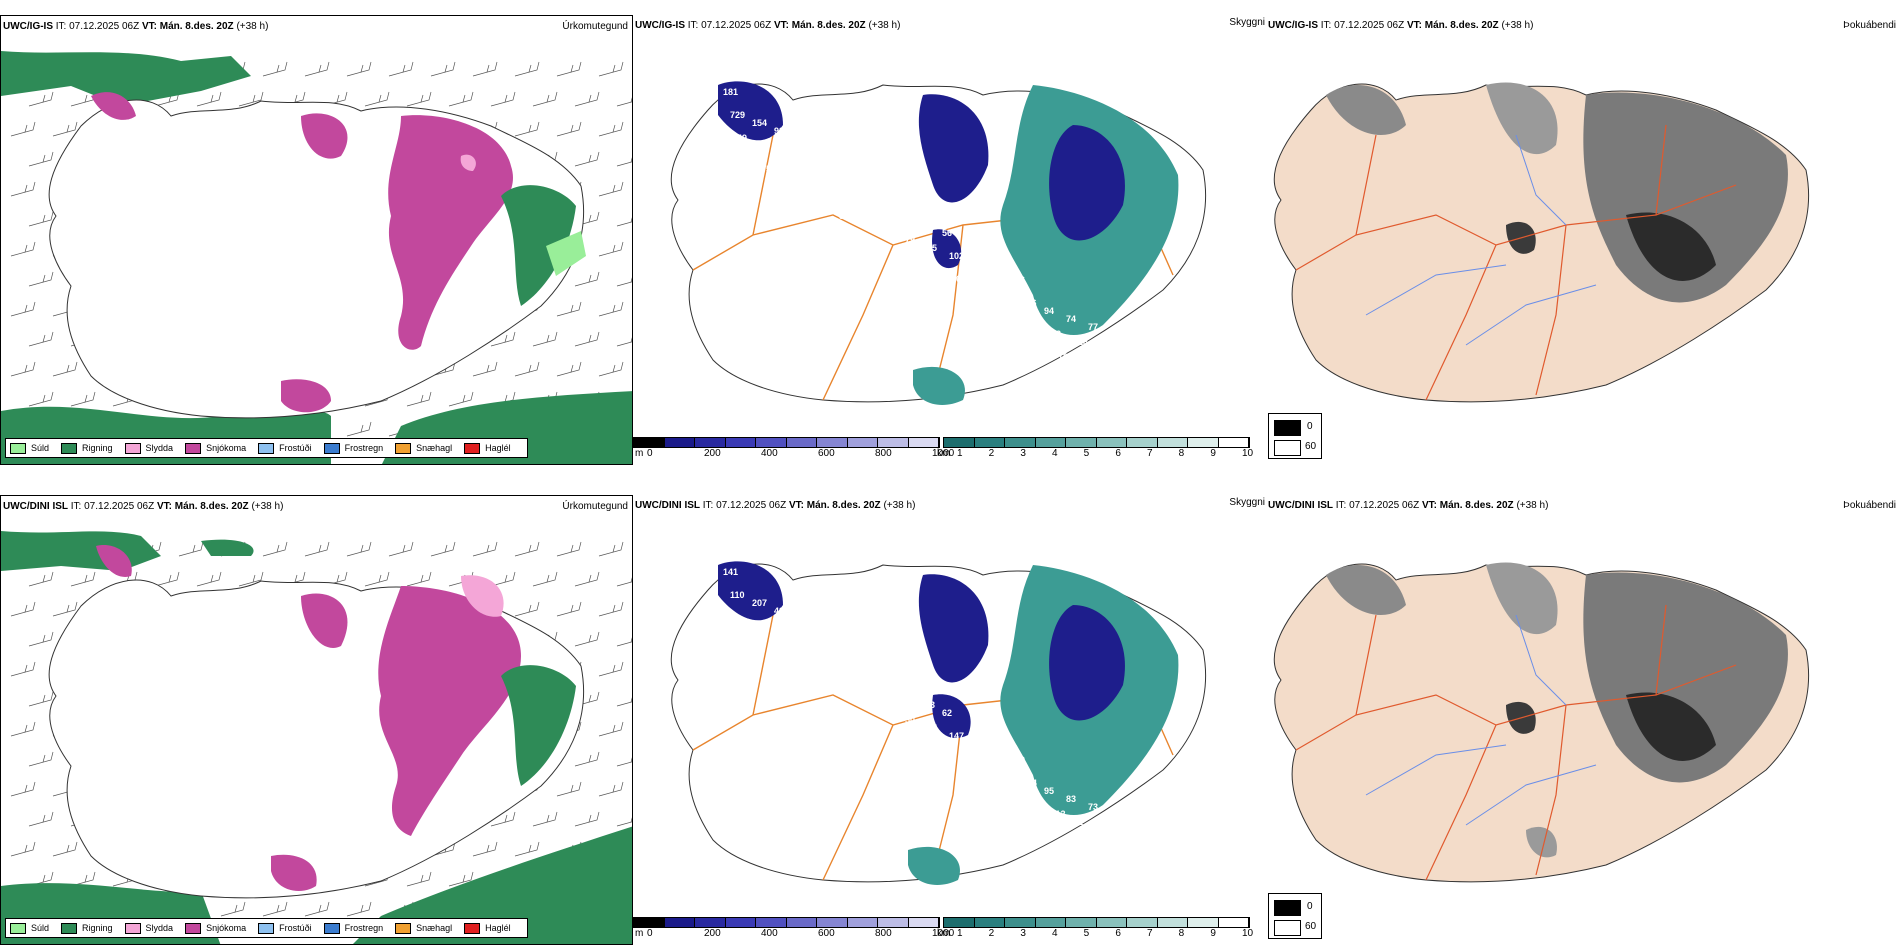 This screenshot has height=950, width=1900. Describe the element at coordinates (786, 634) in the screenshot. I see `cloud-base-label: 65` at that location.